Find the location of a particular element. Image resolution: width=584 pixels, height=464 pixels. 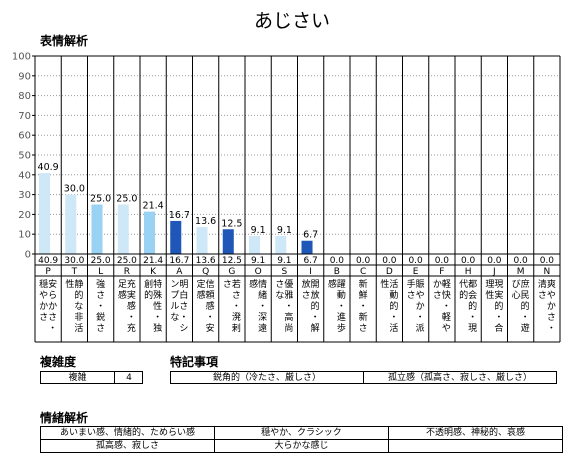

category-label-char: 若 is located at coordinates (236, 284).